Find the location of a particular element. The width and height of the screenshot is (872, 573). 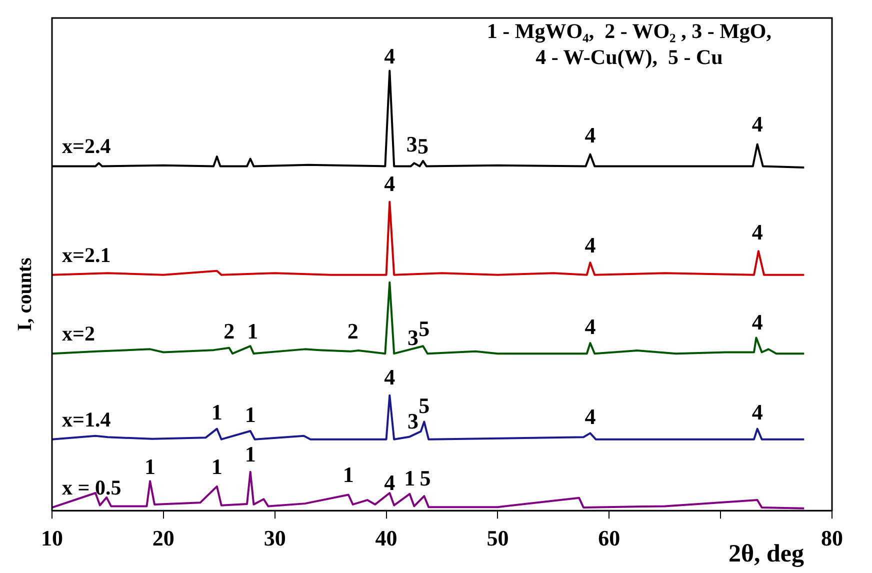

x-tick-label: 60 is located at coordinates (609, 537).